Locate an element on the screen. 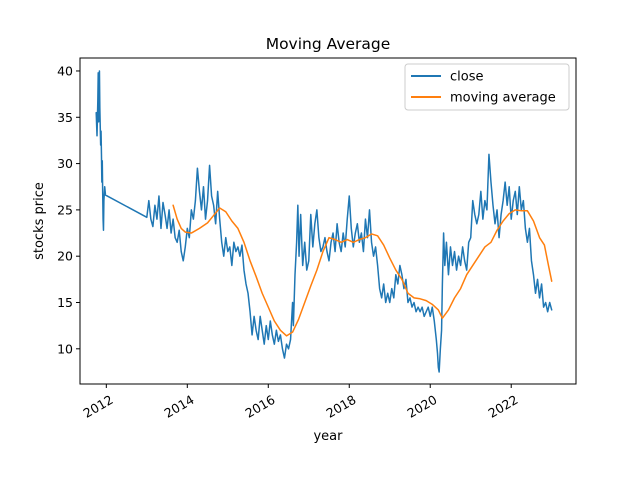 The image size is (640, 480). x-tick-label: 2016 is located at coordinates (260, 406).